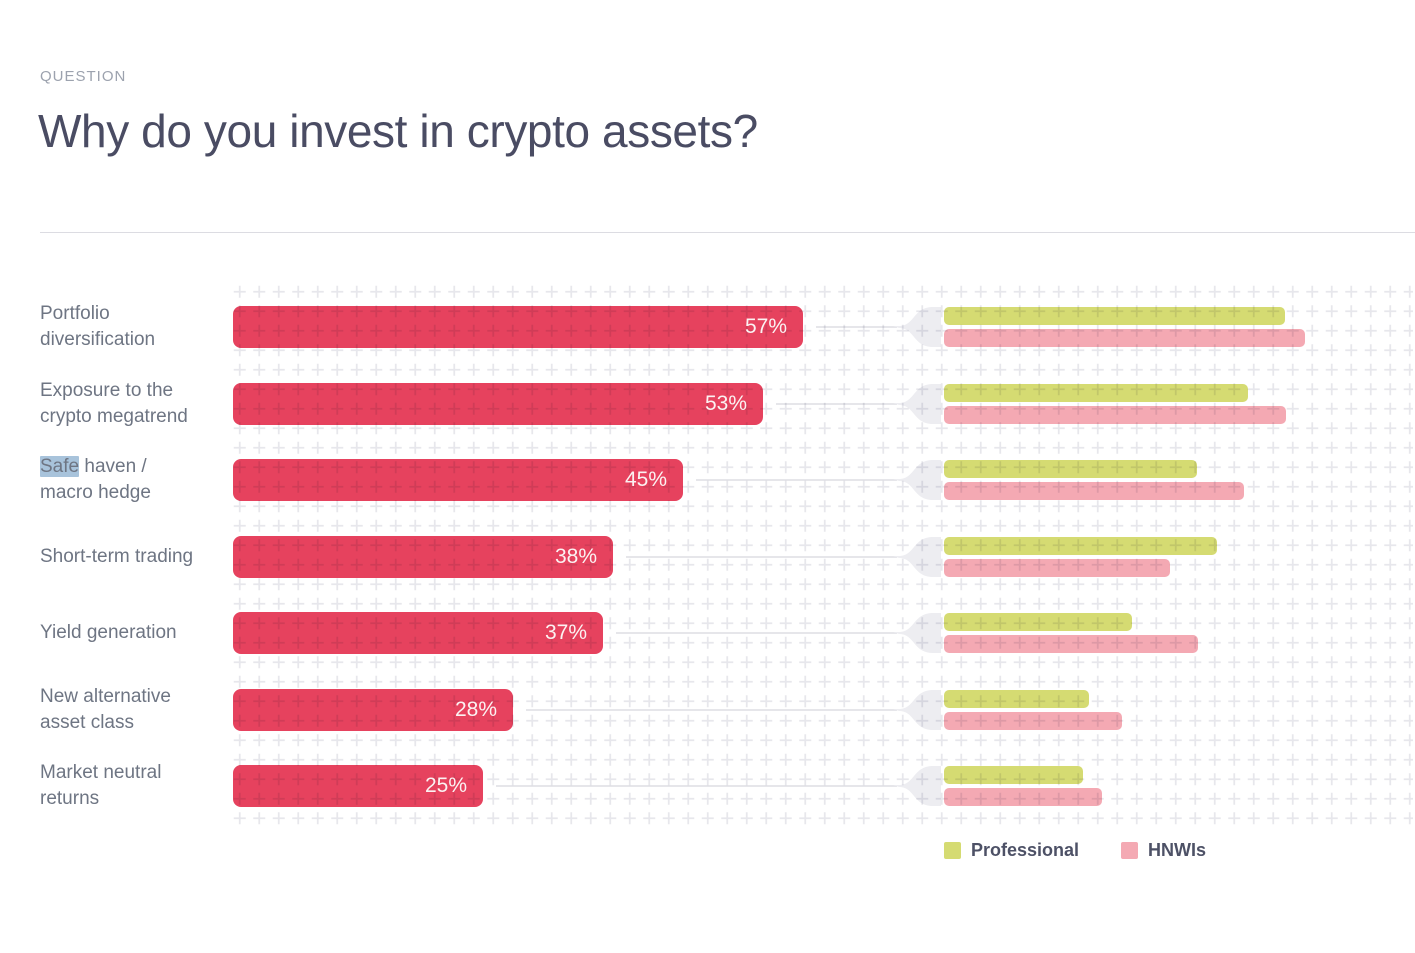 Image resolution: width=1415 pixels, height=953 pixels. I want to click on value-label: 28%, so click(475, 709).